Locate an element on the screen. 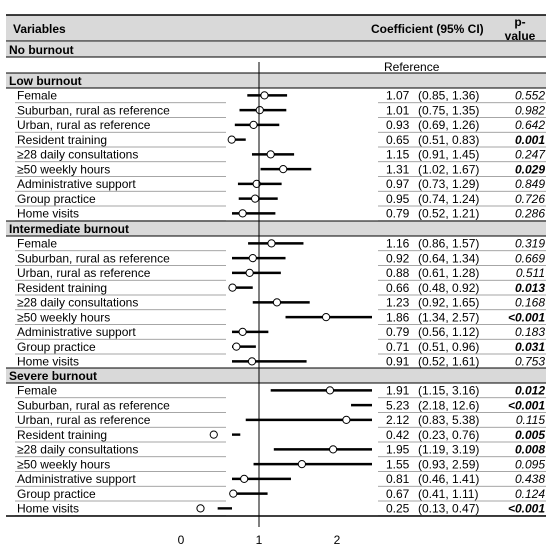  row-pvalue: <0.001 is located at coordinates (526, 405).